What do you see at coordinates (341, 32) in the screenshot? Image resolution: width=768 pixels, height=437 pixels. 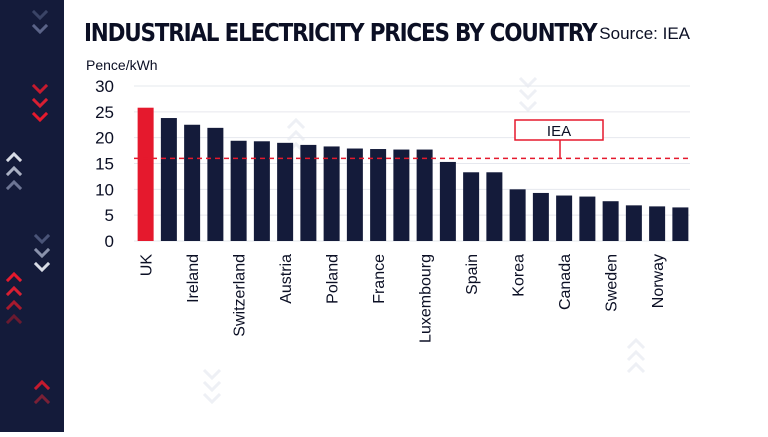 I see `chart-title: INDUSTRIAL ELECTRICITY PRICES BY COUNTRY` at bounding box center [341, 32].